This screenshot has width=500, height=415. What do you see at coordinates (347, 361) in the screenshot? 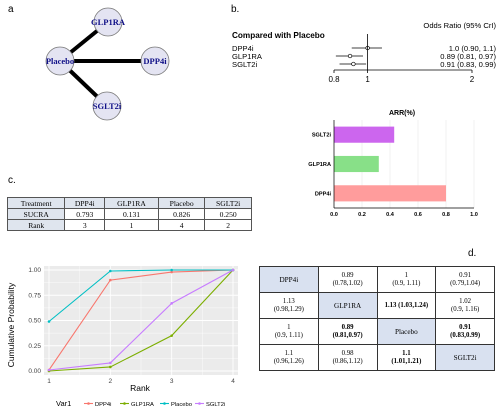
I see `league-cell-interval: (0.86,1.12)` at bounding box center [347, 361].